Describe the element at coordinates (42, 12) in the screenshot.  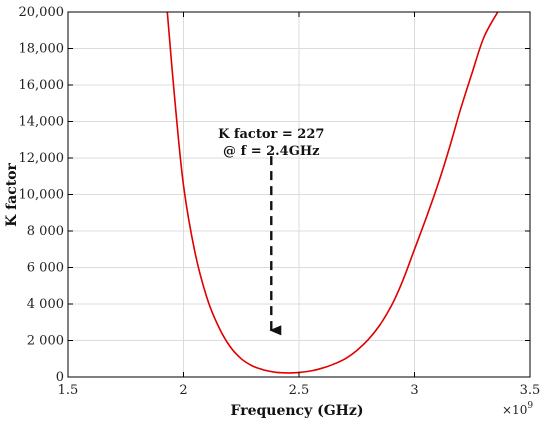
I see `y-tick-label: 20,000` at that location.